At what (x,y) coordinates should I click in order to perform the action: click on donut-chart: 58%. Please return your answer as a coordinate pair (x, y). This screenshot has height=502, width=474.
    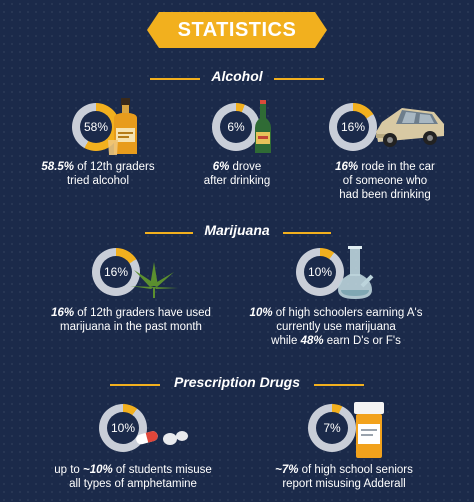
    Looking at the image, I should click on (96, 127).